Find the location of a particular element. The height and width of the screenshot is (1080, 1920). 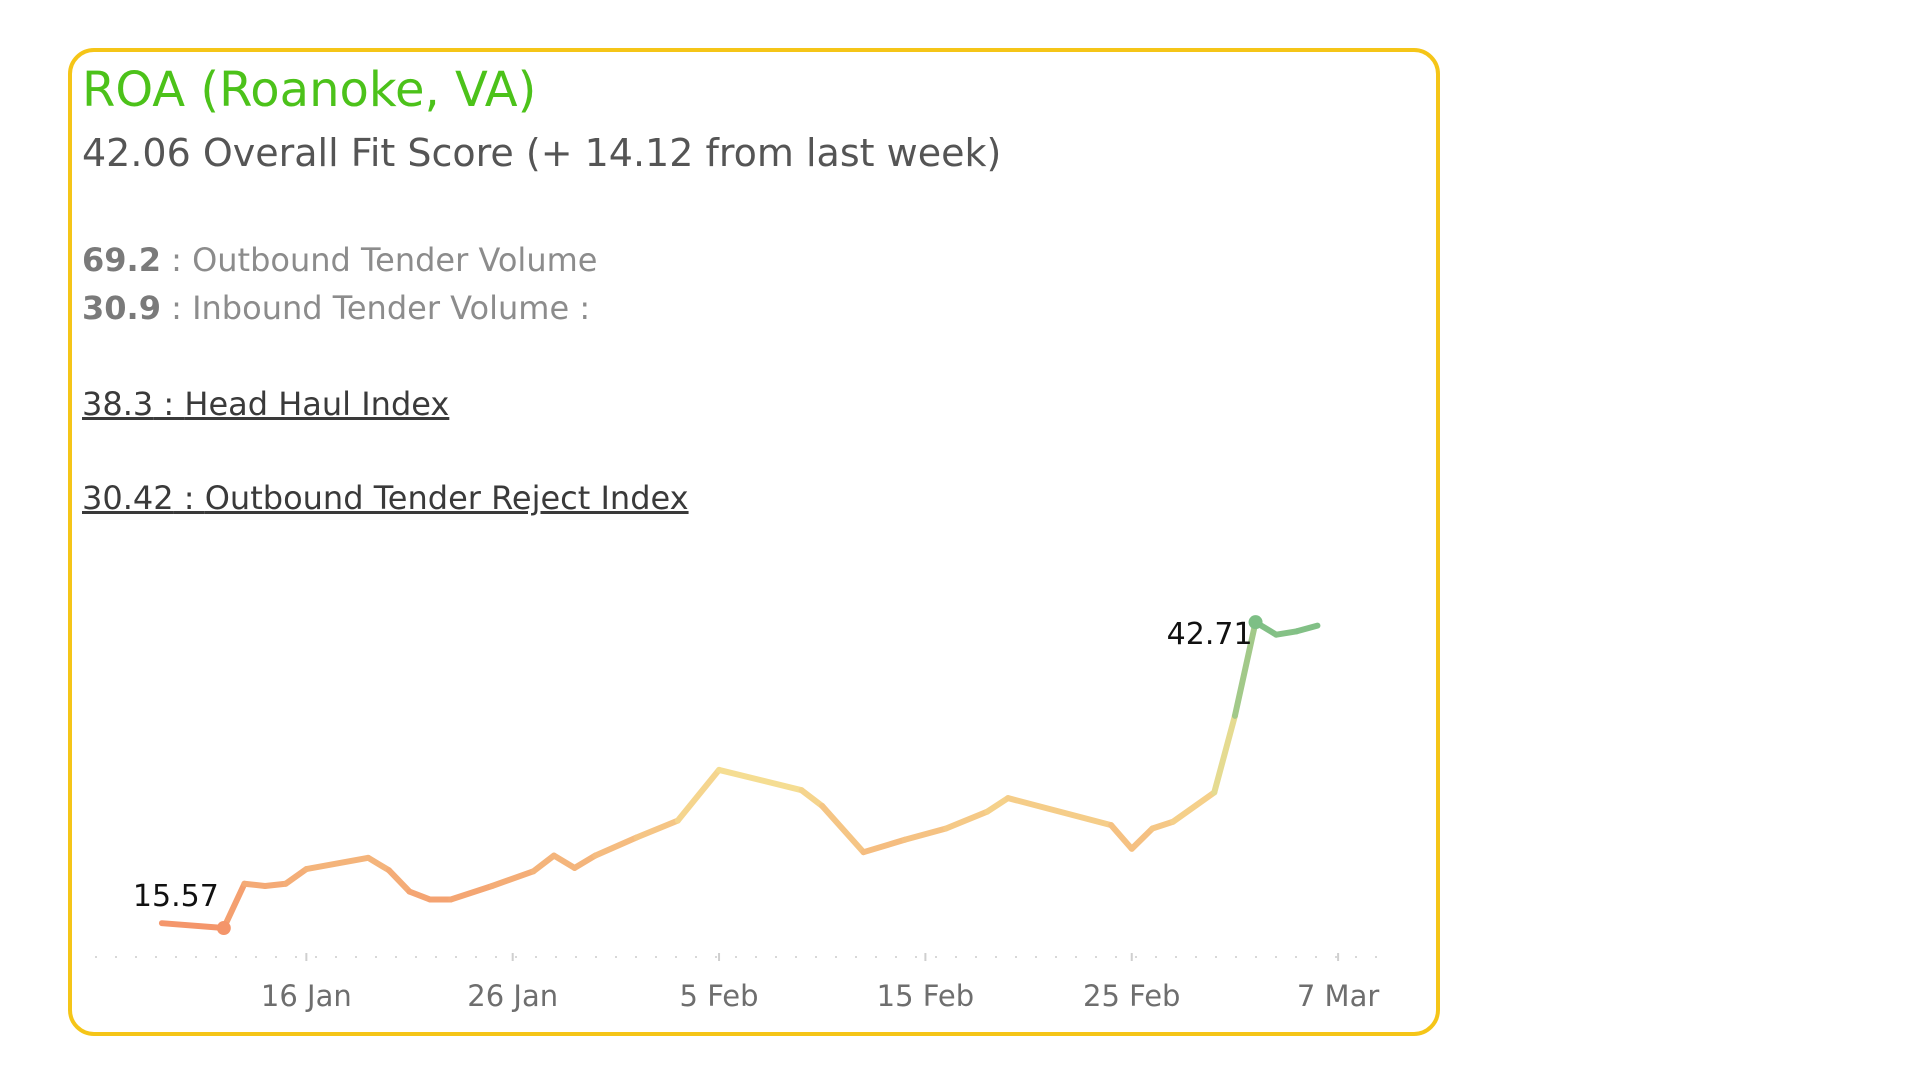

metric-outbound-tender-reject-index-link: 30.42 : Outbound Tender Reject Index is located at coordinates (385, 498).